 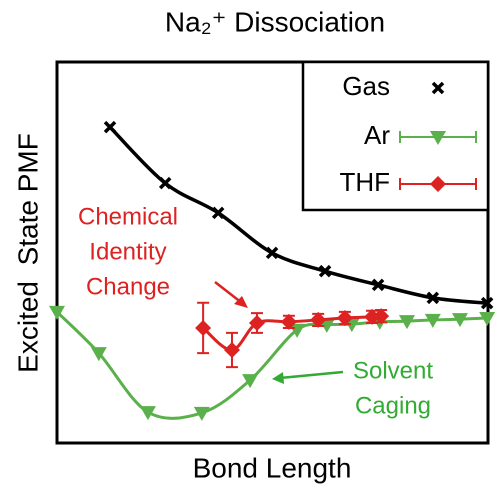 I want to click on legend-label: Ar, so click(x=377, y=135).